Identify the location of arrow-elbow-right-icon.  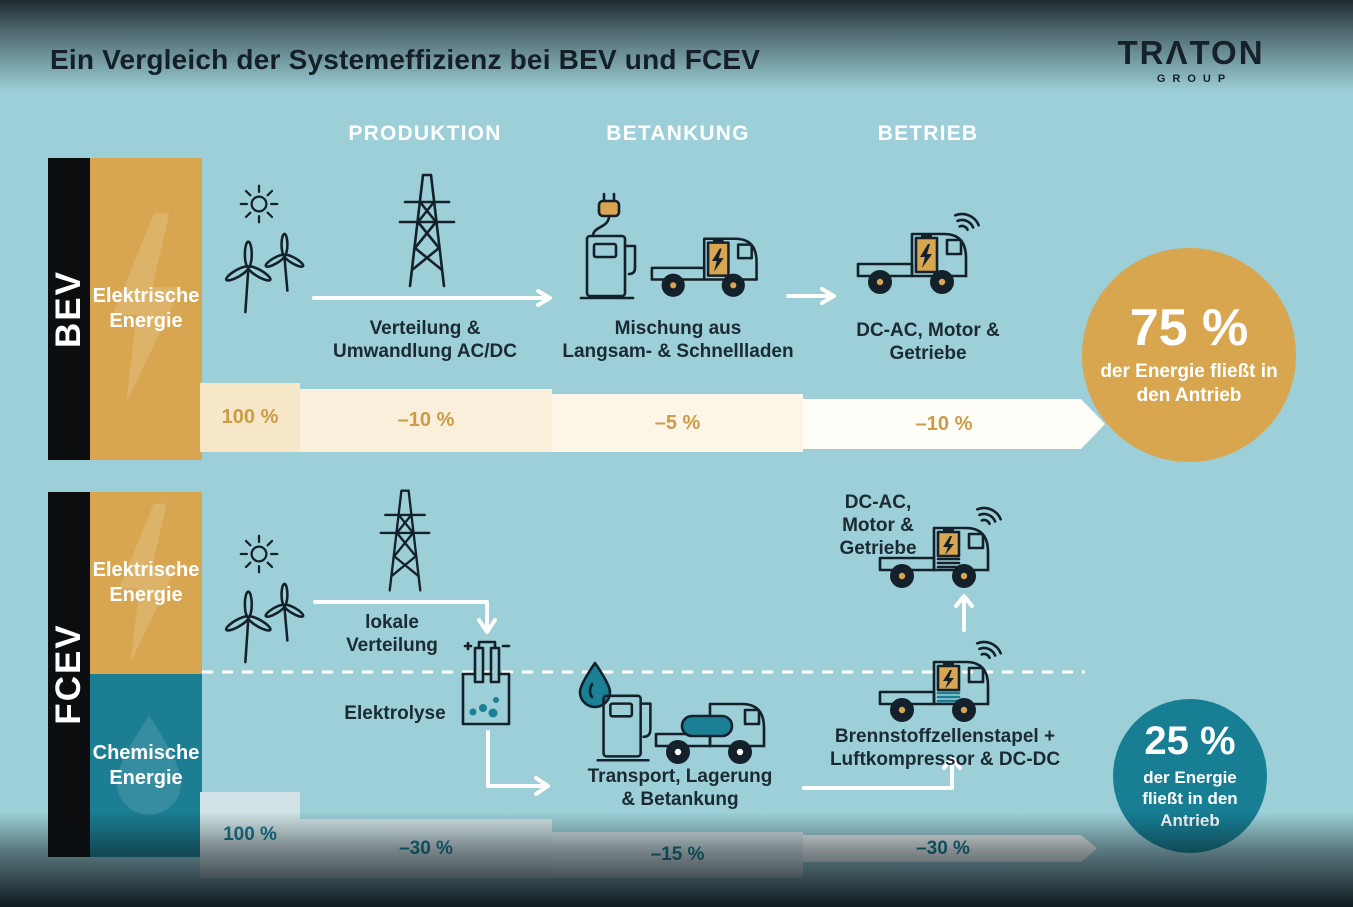
(518, 763).